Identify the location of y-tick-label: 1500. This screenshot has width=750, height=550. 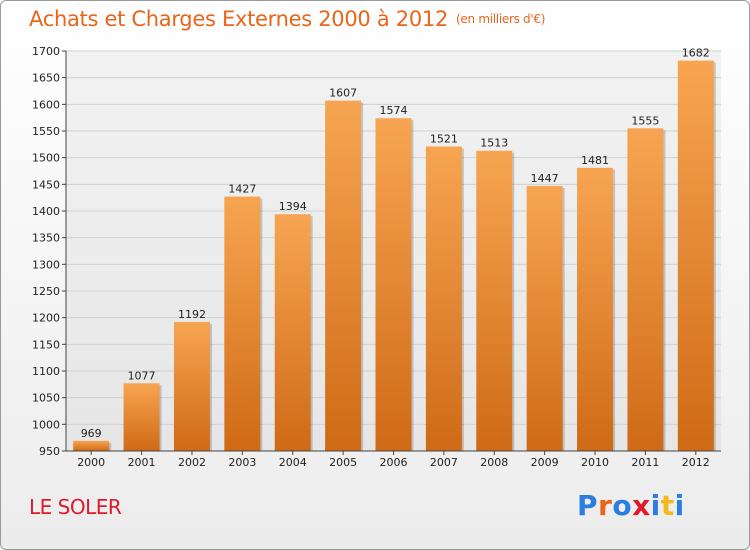
(46, 158).